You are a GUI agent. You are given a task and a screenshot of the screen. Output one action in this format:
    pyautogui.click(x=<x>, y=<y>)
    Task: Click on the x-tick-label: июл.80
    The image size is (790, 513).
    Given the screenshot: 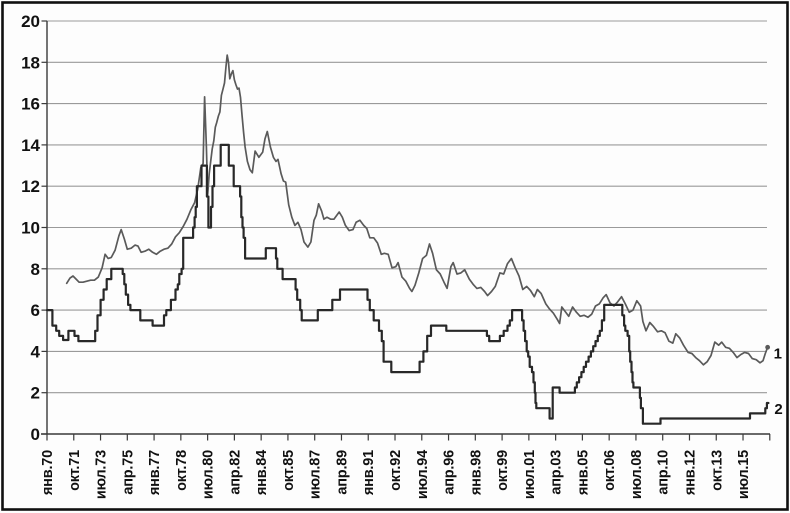 What is the action you would take?
    pyautogui.click(x=209, y=474)
    